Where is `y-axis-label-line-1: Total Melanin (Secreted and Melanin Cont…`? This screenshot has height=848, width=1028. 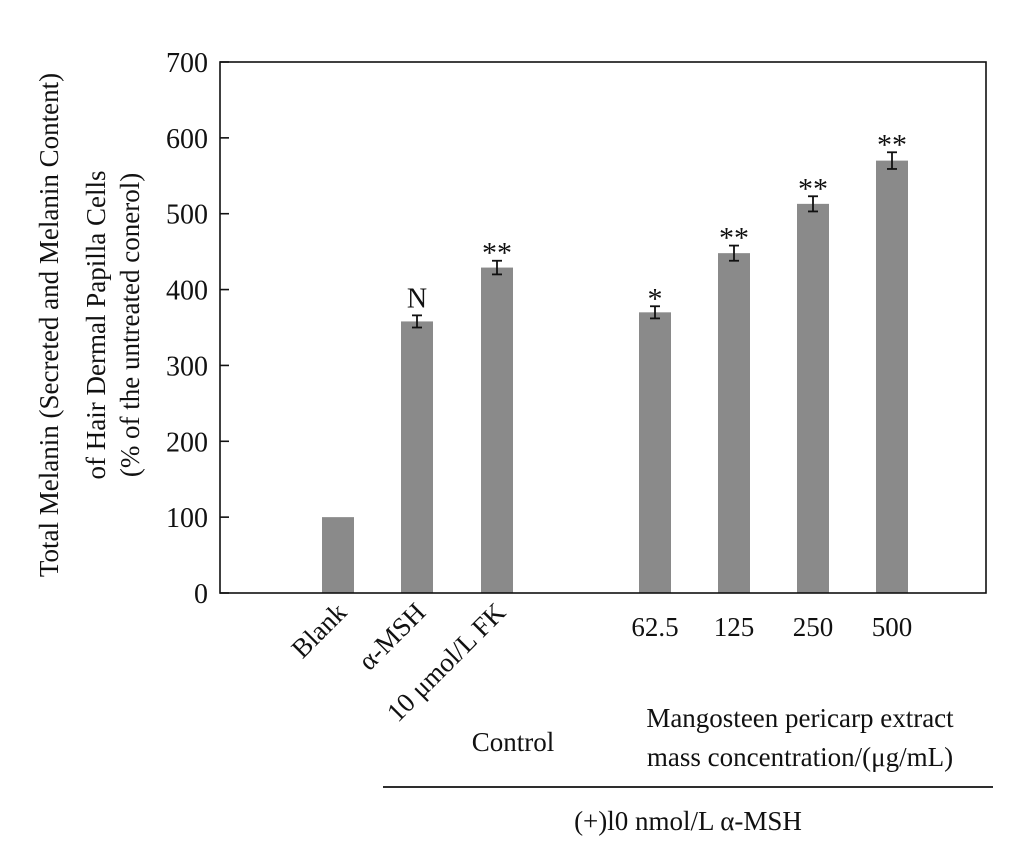 y-axis-label-line-1: Total Melanin (Secreted and Melanin Cont… is located at coordinates (49, 325).